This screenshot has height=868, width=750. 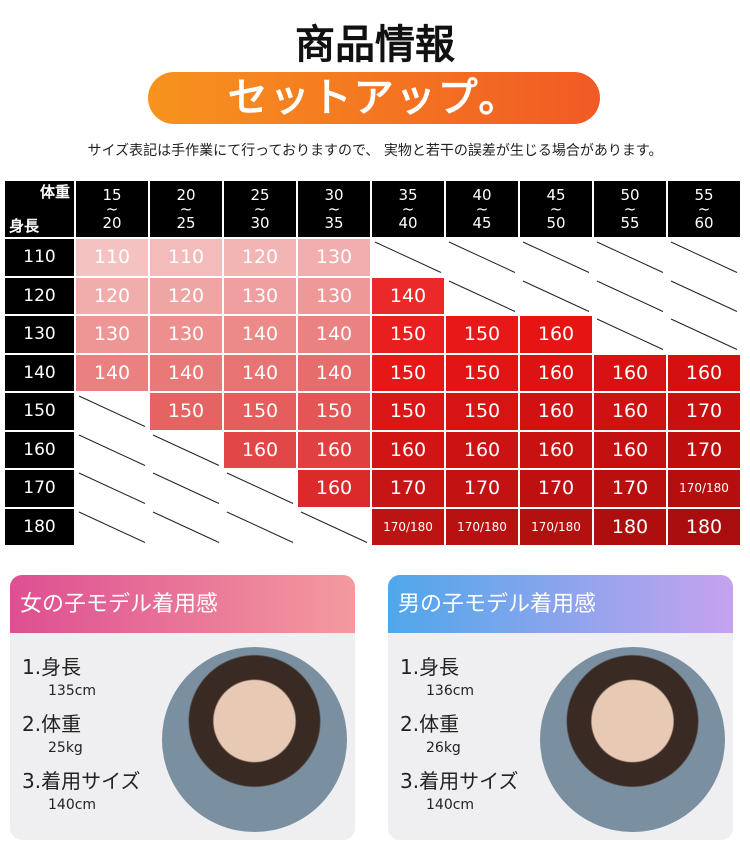 What do you see at coordinates (24, 226) in the screenshot?
I see `corner-height: 身長` at bounding box center [24, 226].